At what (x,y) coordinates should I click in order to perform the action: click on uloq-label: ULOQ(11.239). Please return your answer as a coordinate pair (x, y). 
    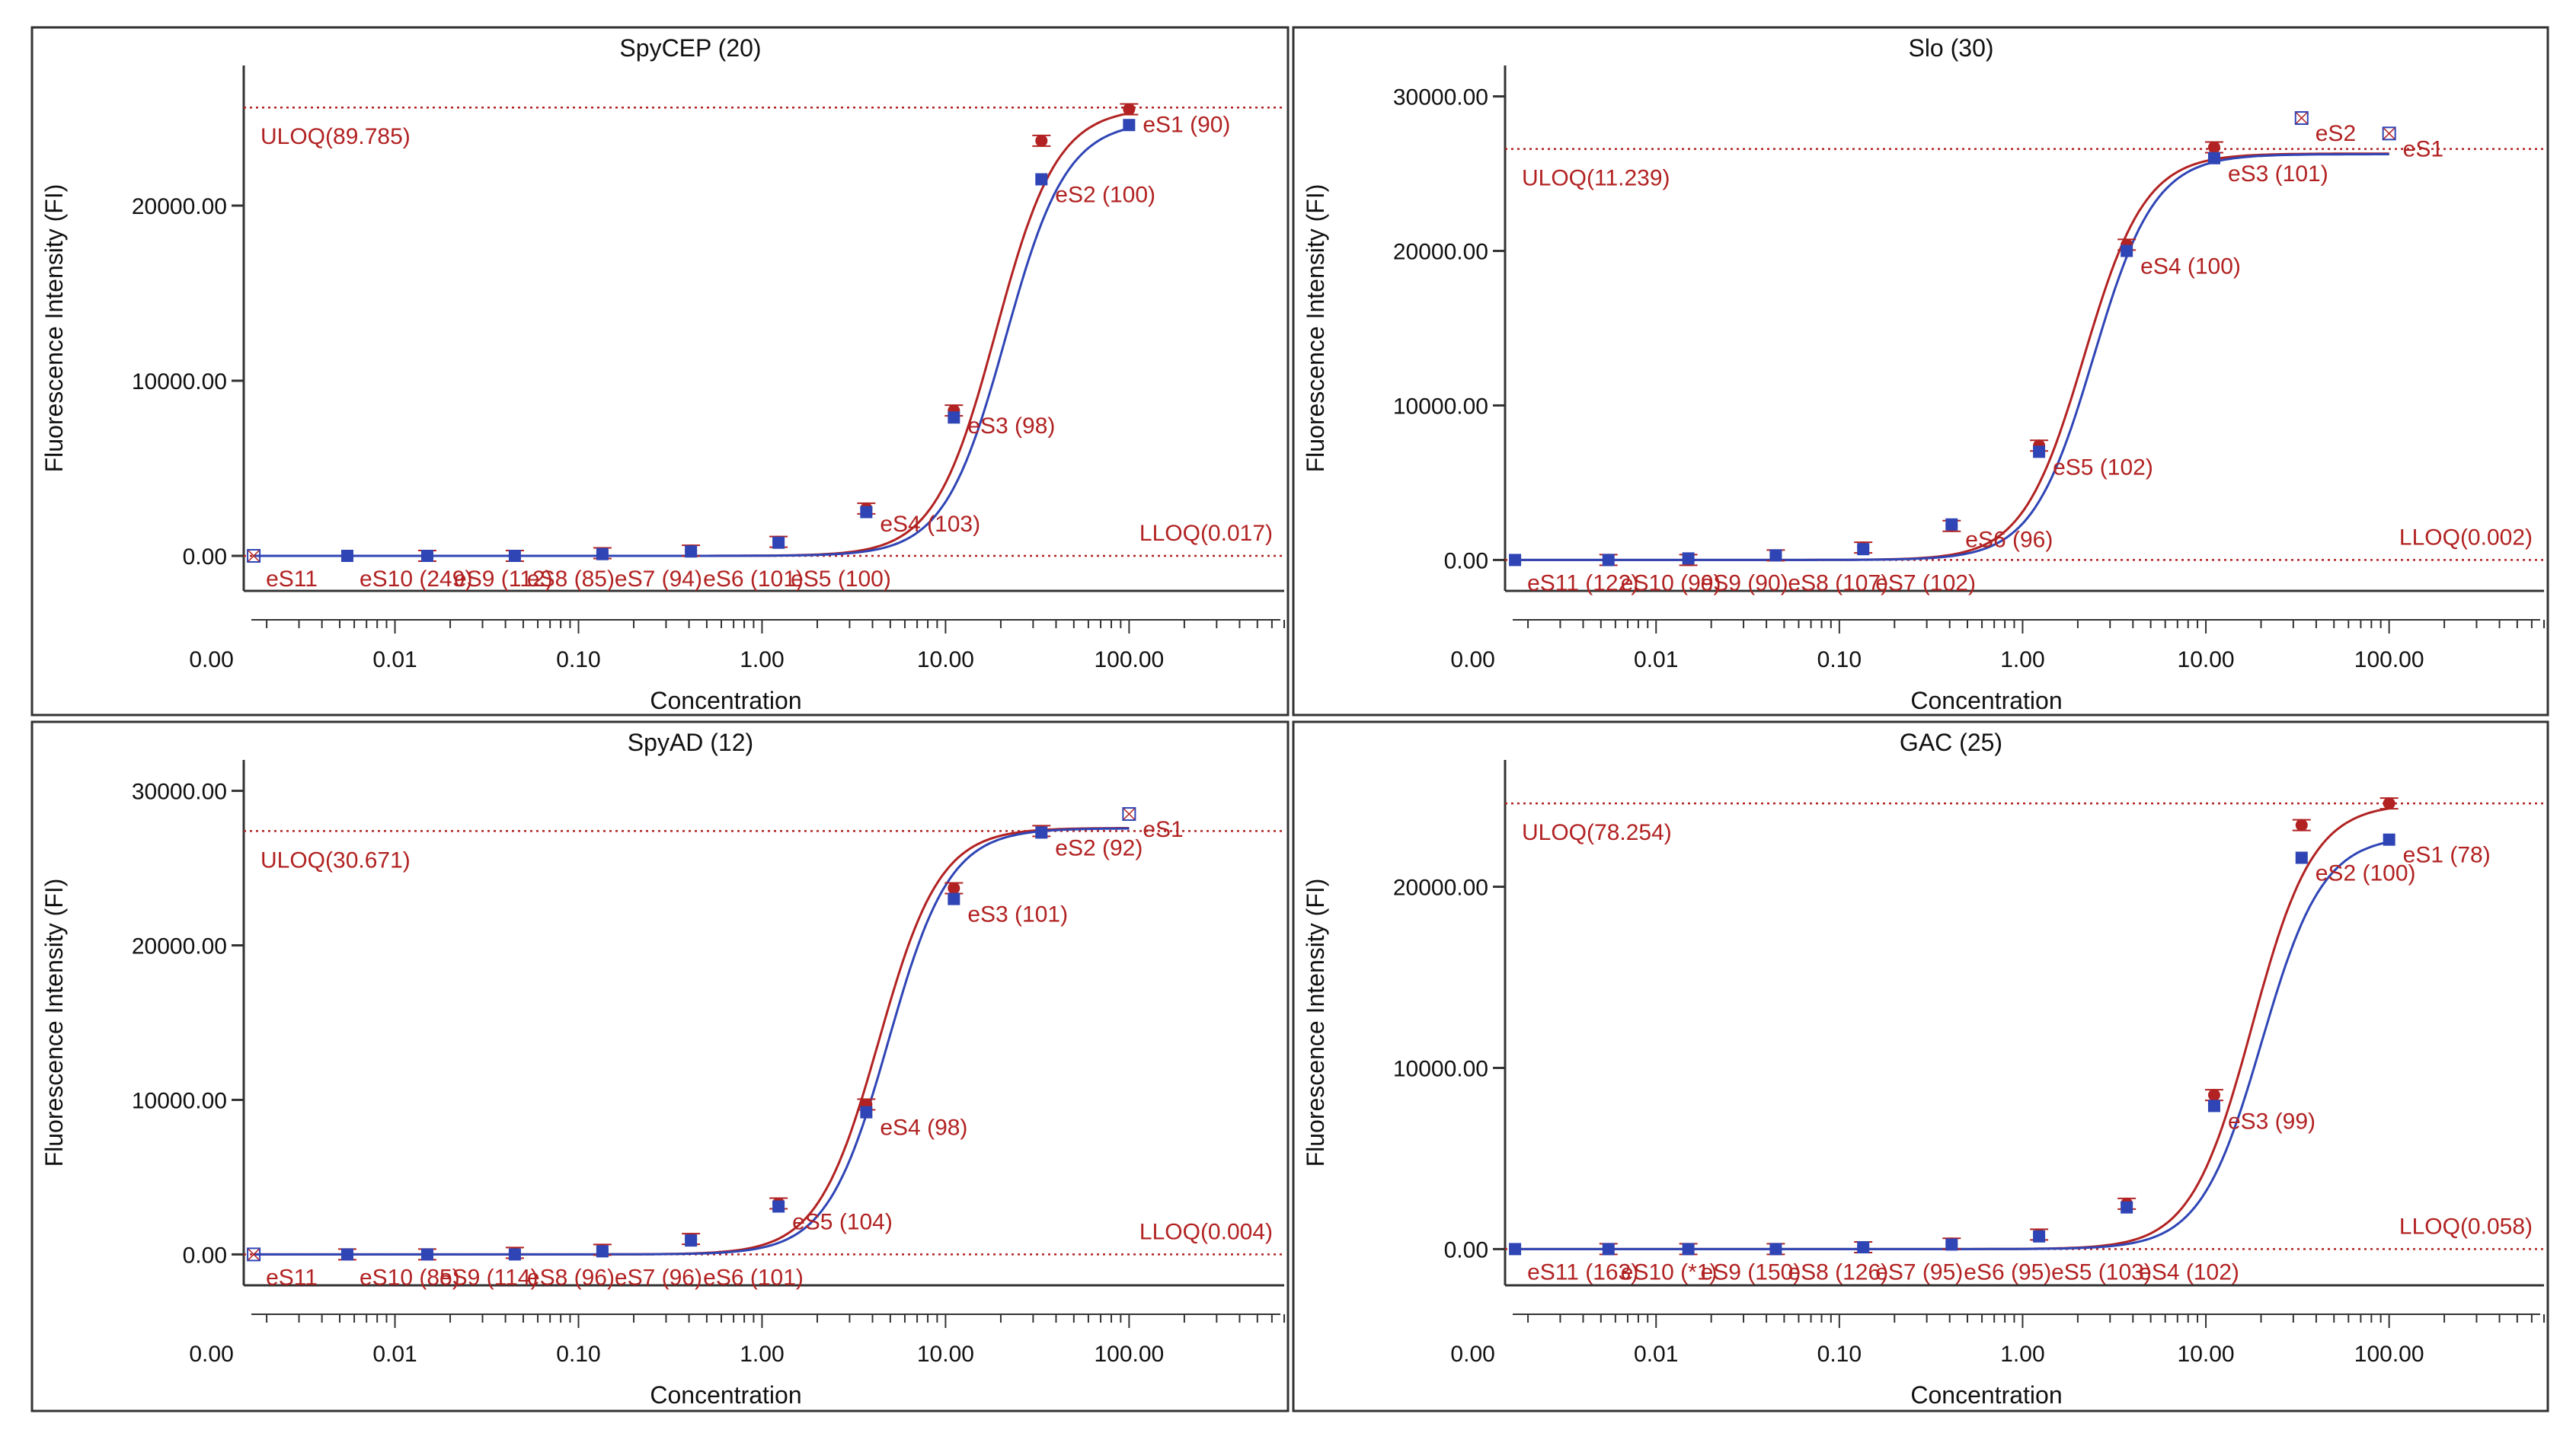
    Looking at the image, I should click on (1596, 178).